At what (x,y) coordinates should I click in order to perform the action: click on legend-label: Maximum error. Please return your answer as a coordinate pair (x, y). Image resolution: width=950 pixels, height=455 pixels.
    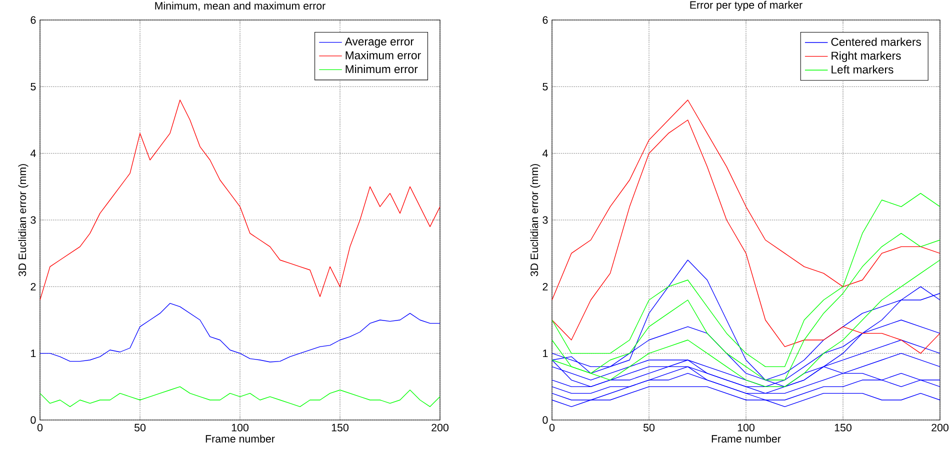
    Looking at the image, I should click on (383, 55).